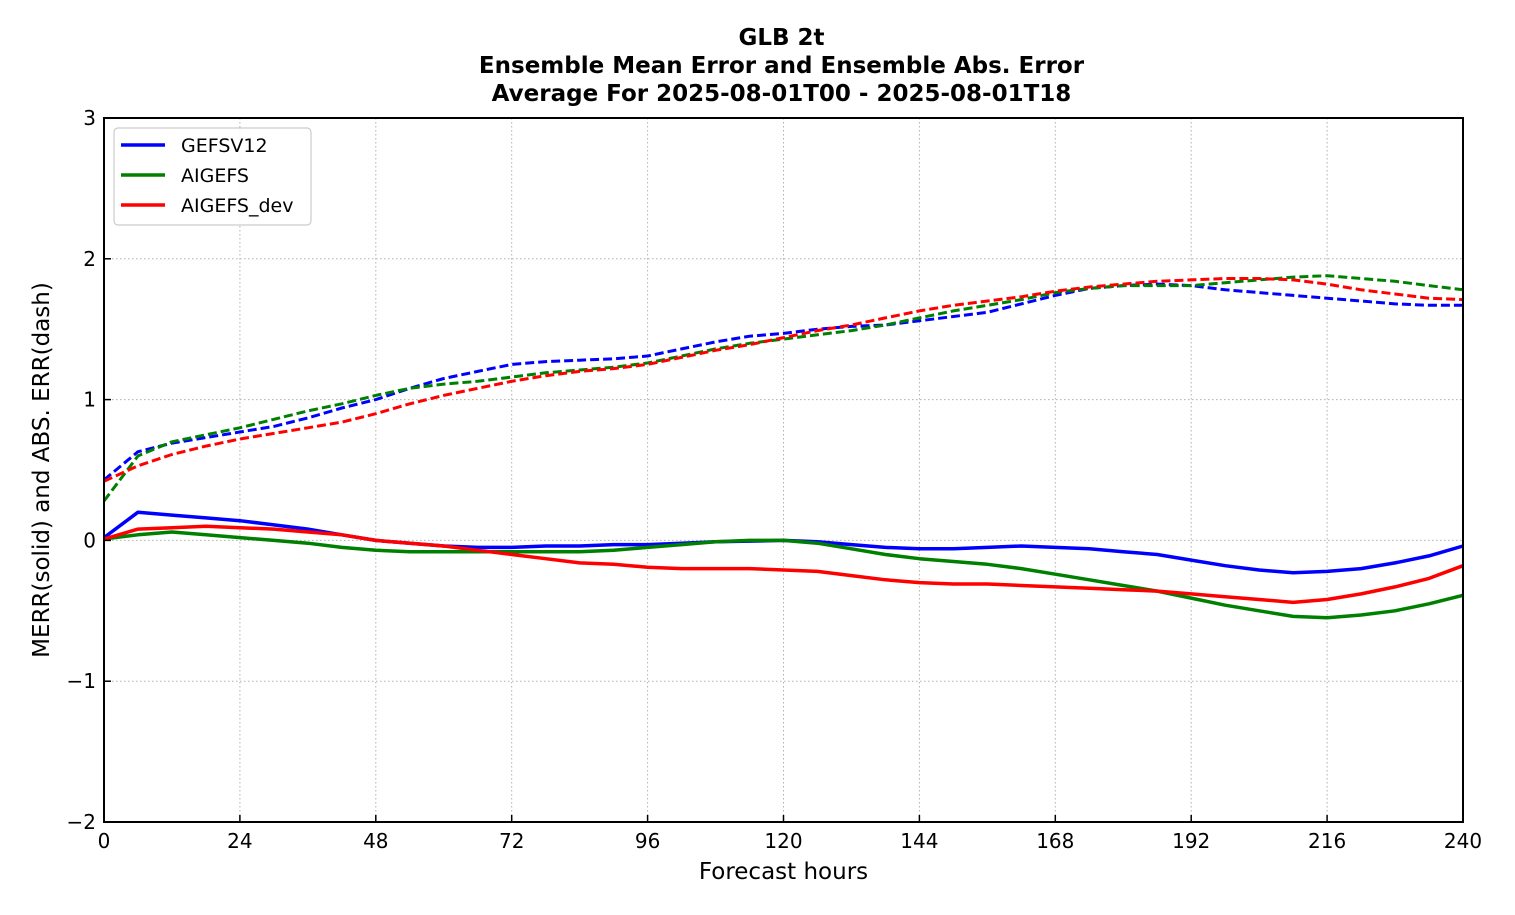  What do you see at coordinates (89, 400) in the screenshot?
I see `y-tick-label: 1` at bounding box center [89, 400].